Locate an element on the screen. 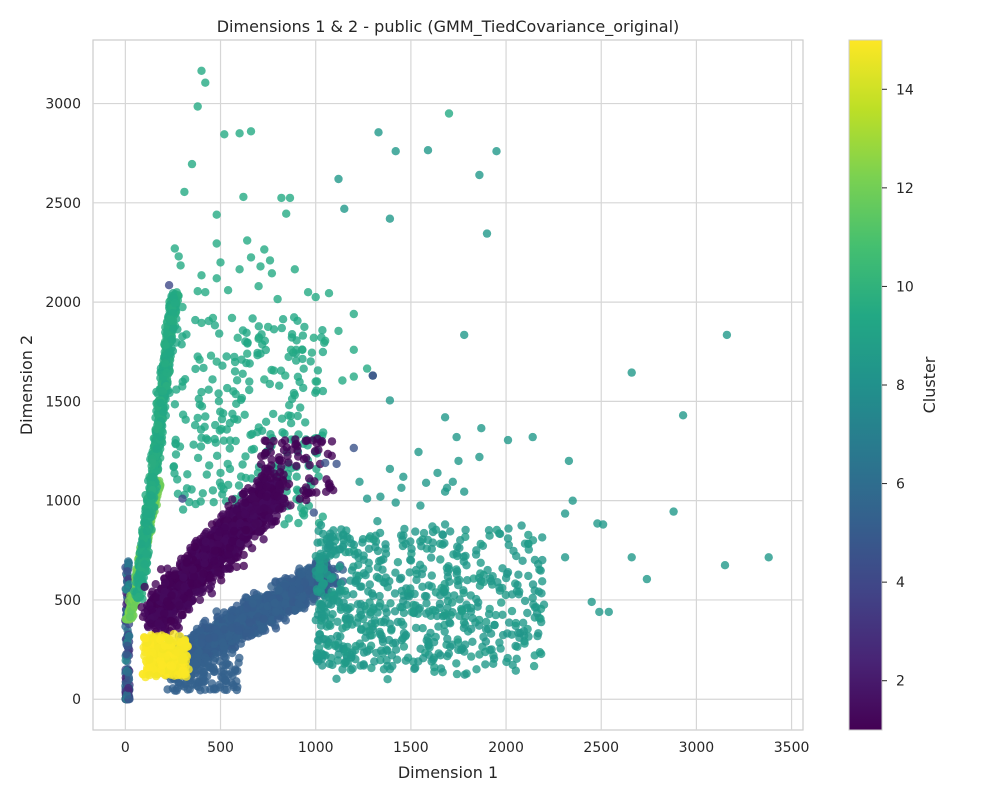 Image resolution: width=1000 pixels, height=800 pixels. x-tick-label: 500 is located at coordinates (220, 748).